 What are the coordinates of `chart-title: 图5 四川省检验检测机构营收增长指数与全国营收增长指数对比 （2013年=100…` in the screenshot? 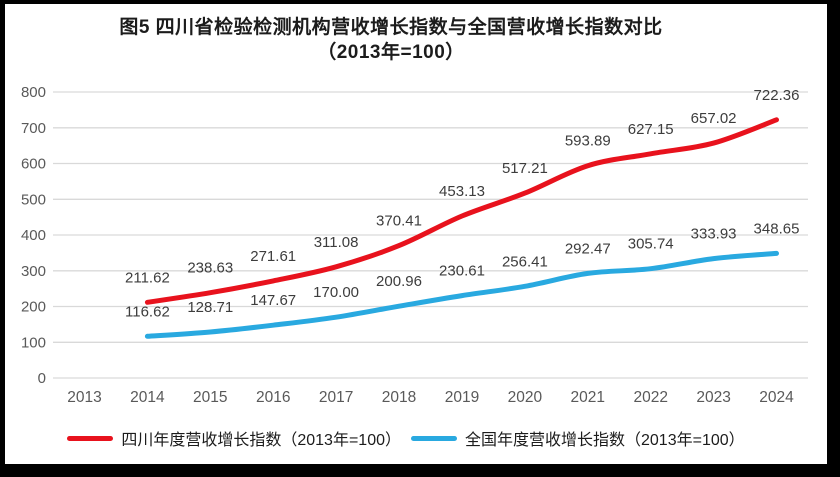 It's located at (391, 40).